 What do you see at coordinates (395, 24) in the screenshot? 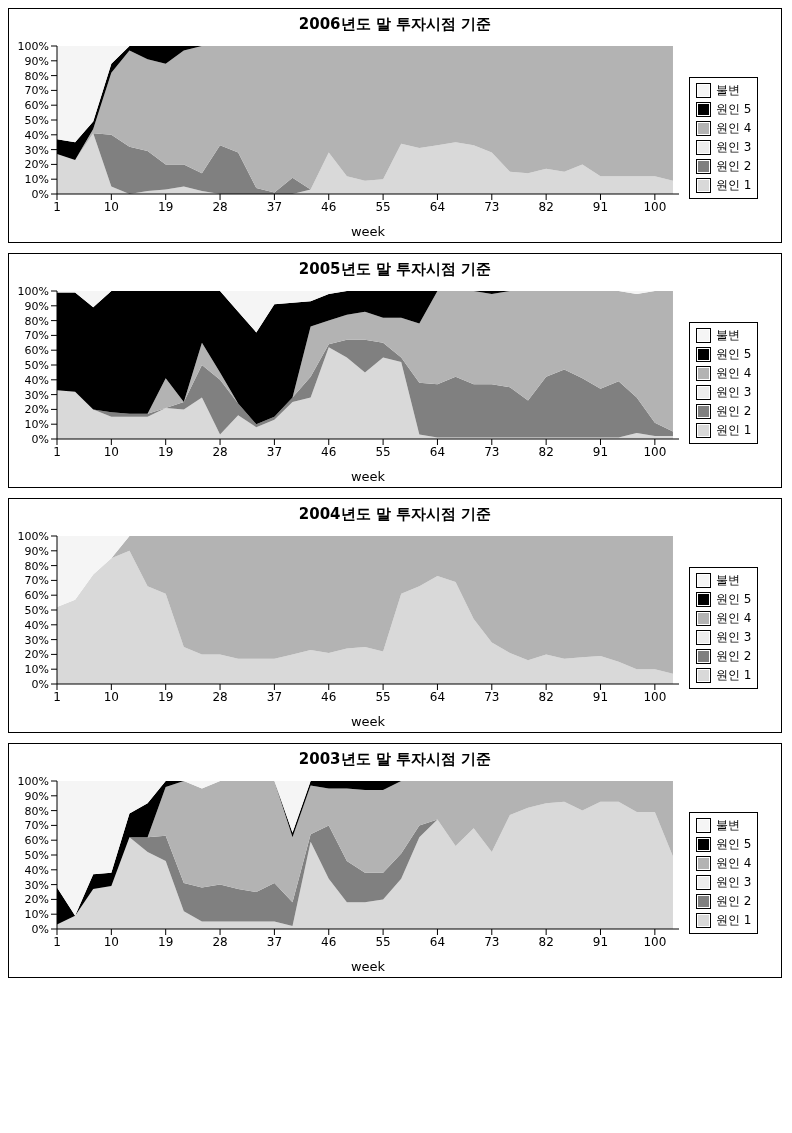
I see `chart-title: 2006년도 말 투자시점 기준` at bounding box center [395, 24].